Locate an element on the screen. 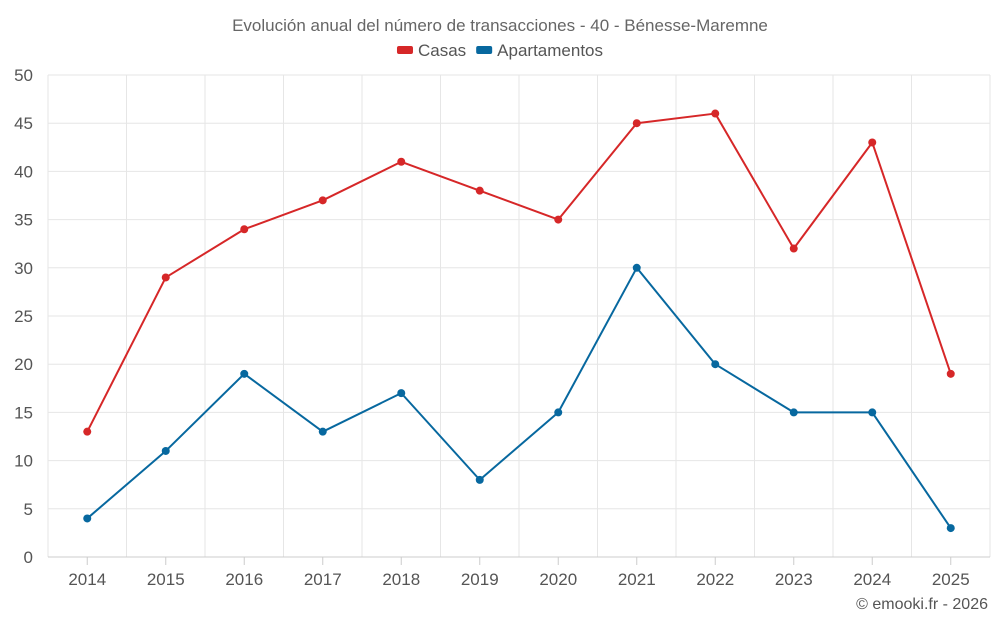 Image resolution: width=1000 pixels, height=625 pixels. x-tick-label: 2017 is located at coordinates (323, 579).